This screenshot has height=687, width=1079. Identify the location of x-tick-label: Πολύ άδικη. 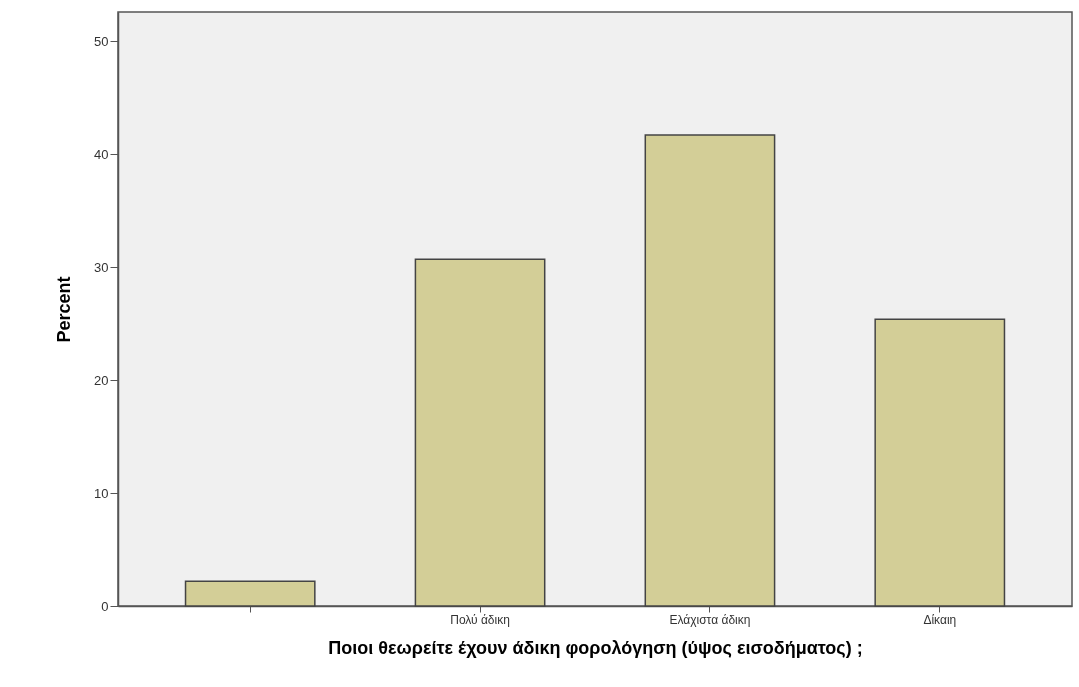
(480, 619).